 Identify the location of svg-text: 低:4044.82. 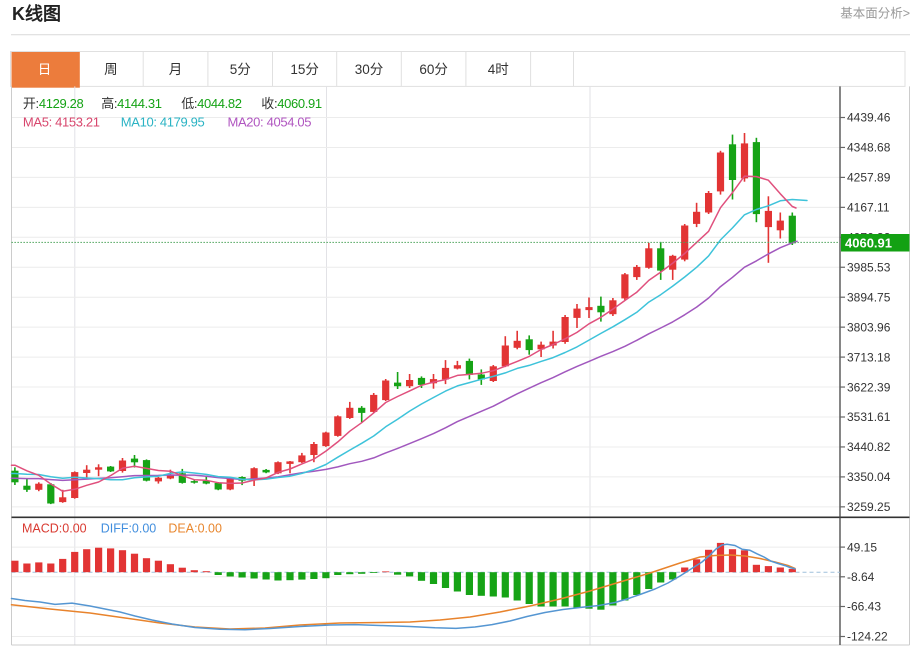
(211, 103).